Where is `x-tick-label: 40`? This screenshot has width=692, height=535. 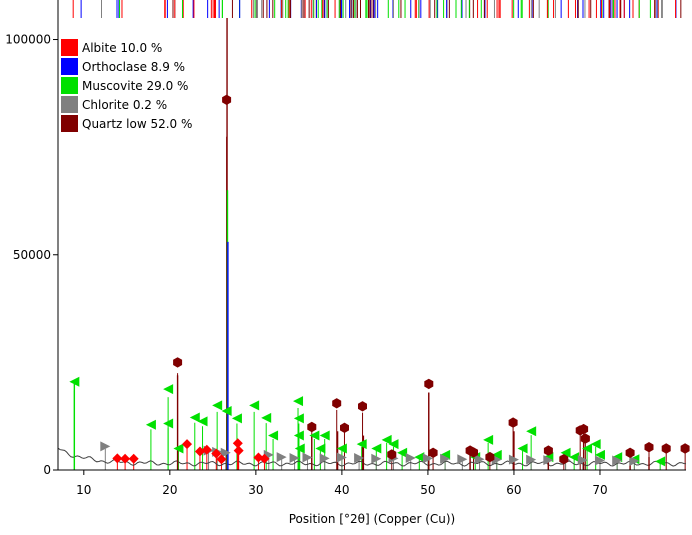
x-tick-label: 40 is located at coordinates (341, 490).